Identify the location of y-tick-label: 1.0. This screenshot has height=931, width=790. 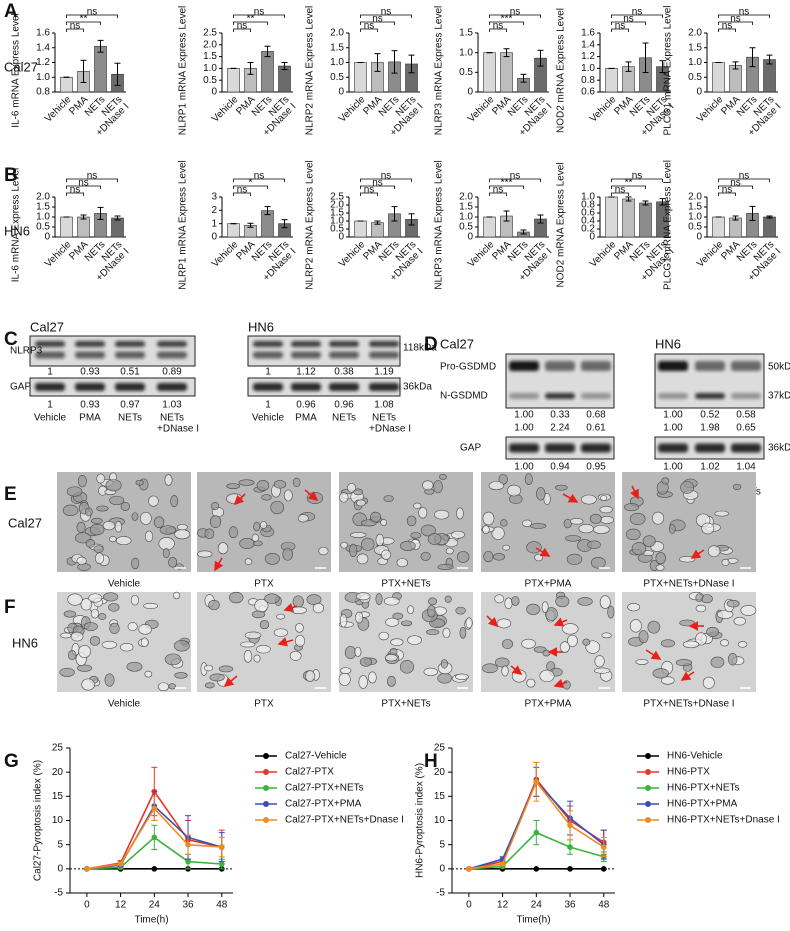
(695, 217).